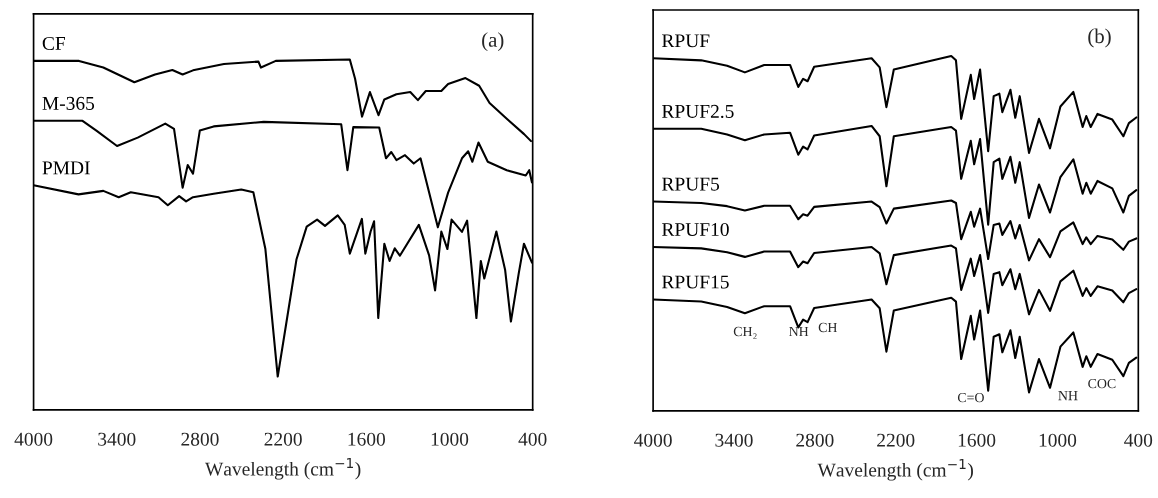 The width and height of the screenshot is (1158, 498). I want to click on text: (a), so click(493, 42).